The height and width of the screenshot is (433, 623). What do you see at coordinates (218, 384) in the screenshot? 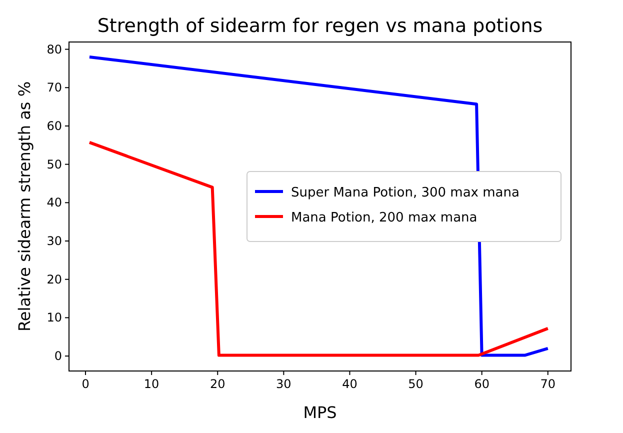
I see `x-tick-label: 20` at bounding box center [218, 384].